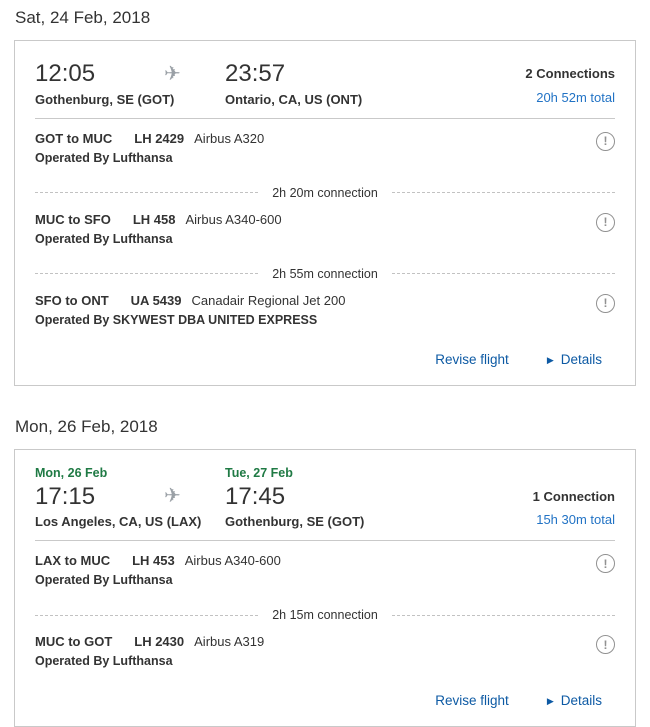 Image resolution: width=650 pixels, height=727 pixels. I want to click on arrival-time: 23:57, so click(255, 73).